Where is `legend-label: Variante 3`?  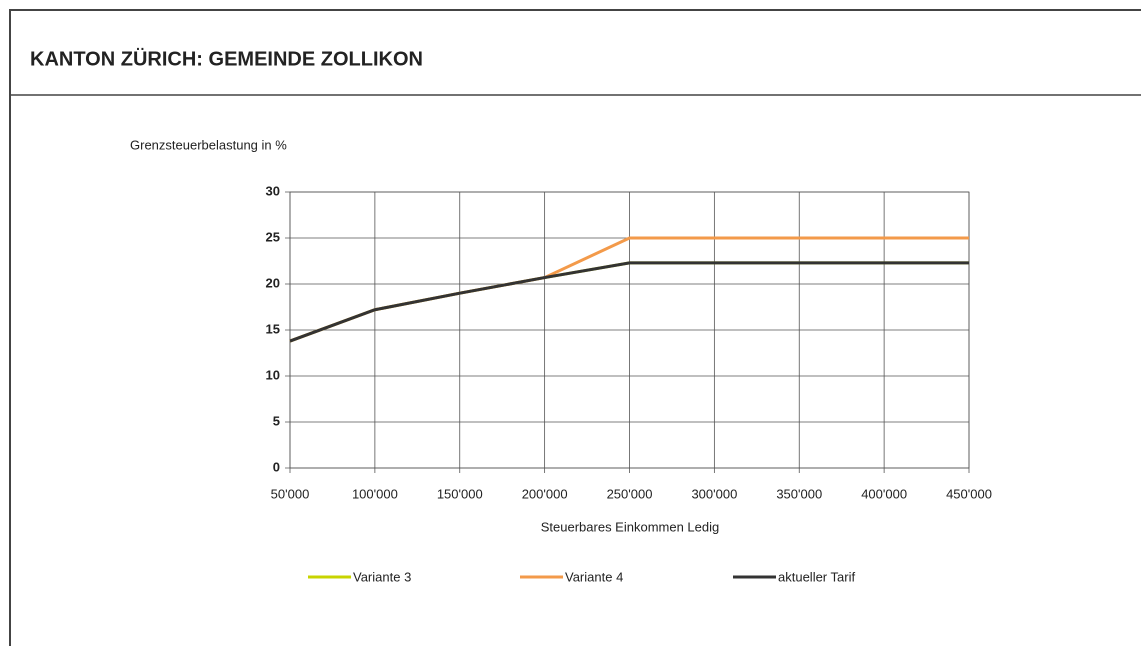 legend-label: Variante 3 is located at coordinates (382, 576).